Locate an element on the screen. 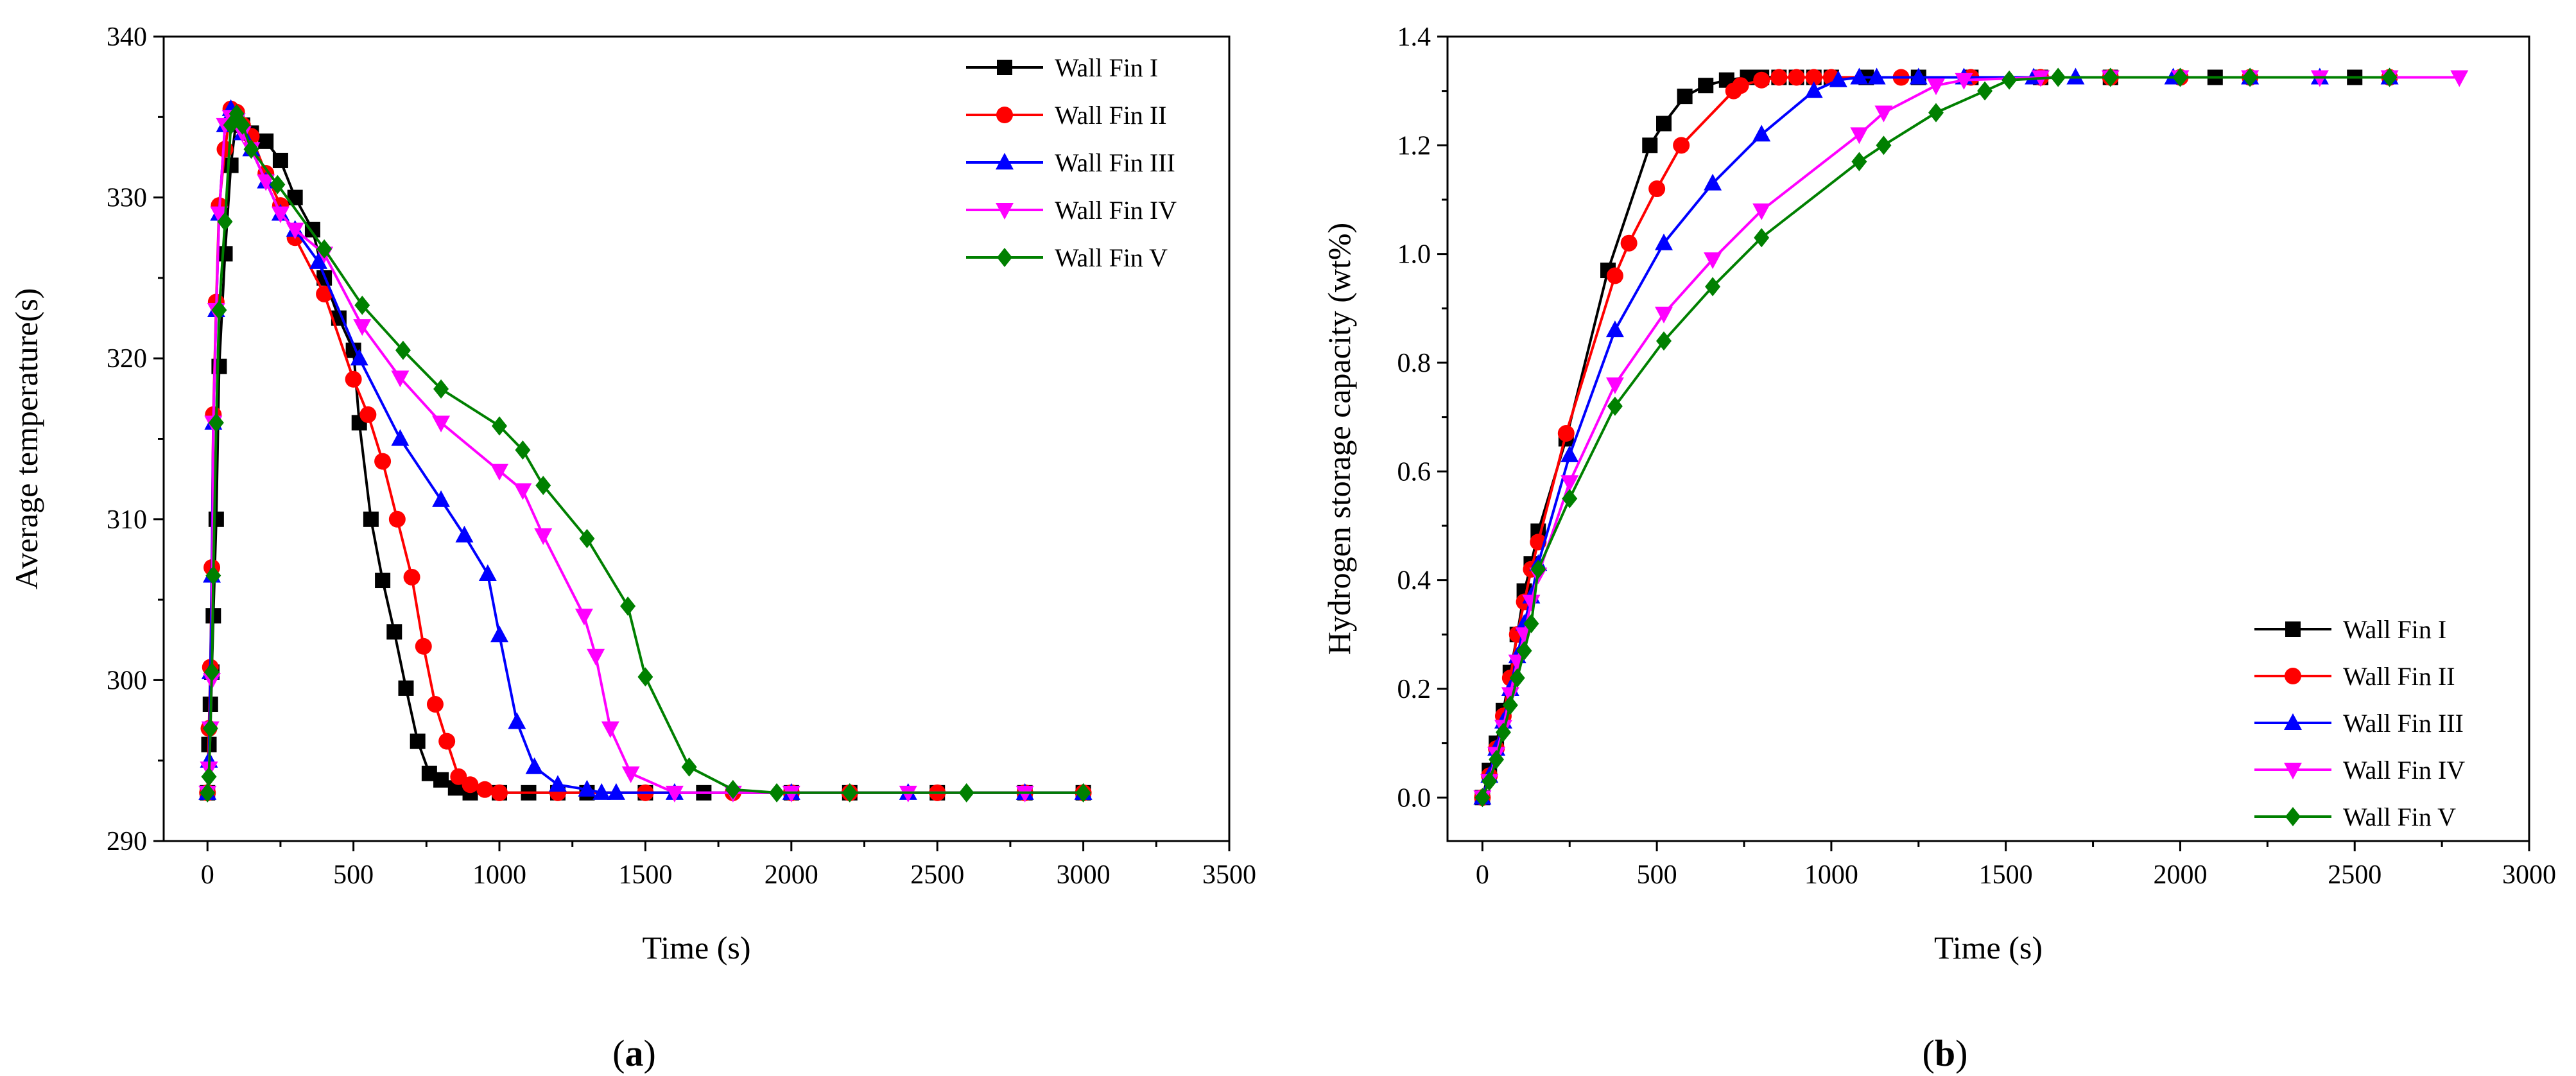 Image resolution: width=2576 pixels, height=1076 pixels. panel-b-x-tick-label: 0 is located at coordinates (1482, 875).